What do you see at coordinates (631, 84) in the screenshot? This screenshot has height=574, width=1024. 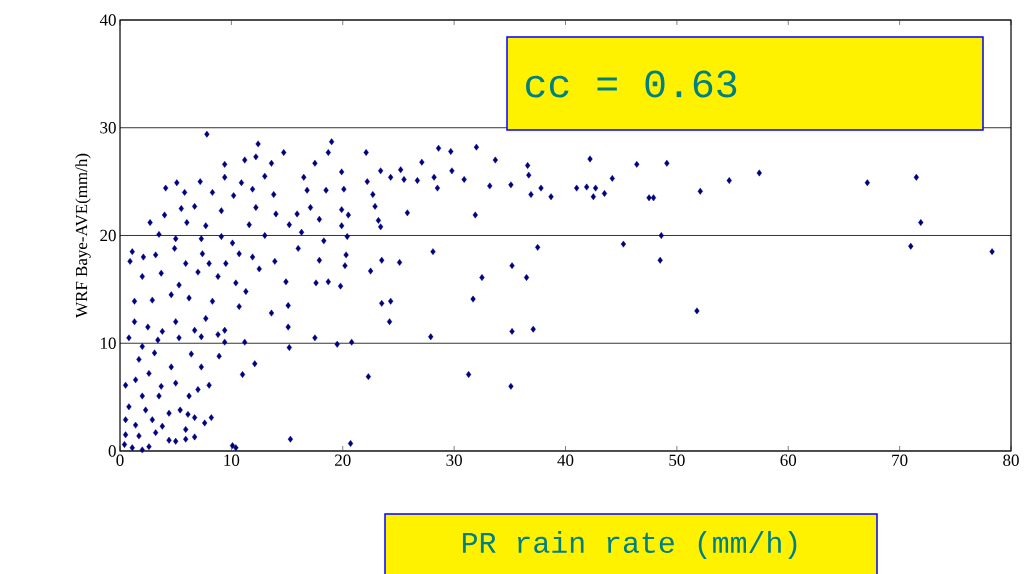 I see `annotation: cc = 0.63` at bounding box center [631, 84].